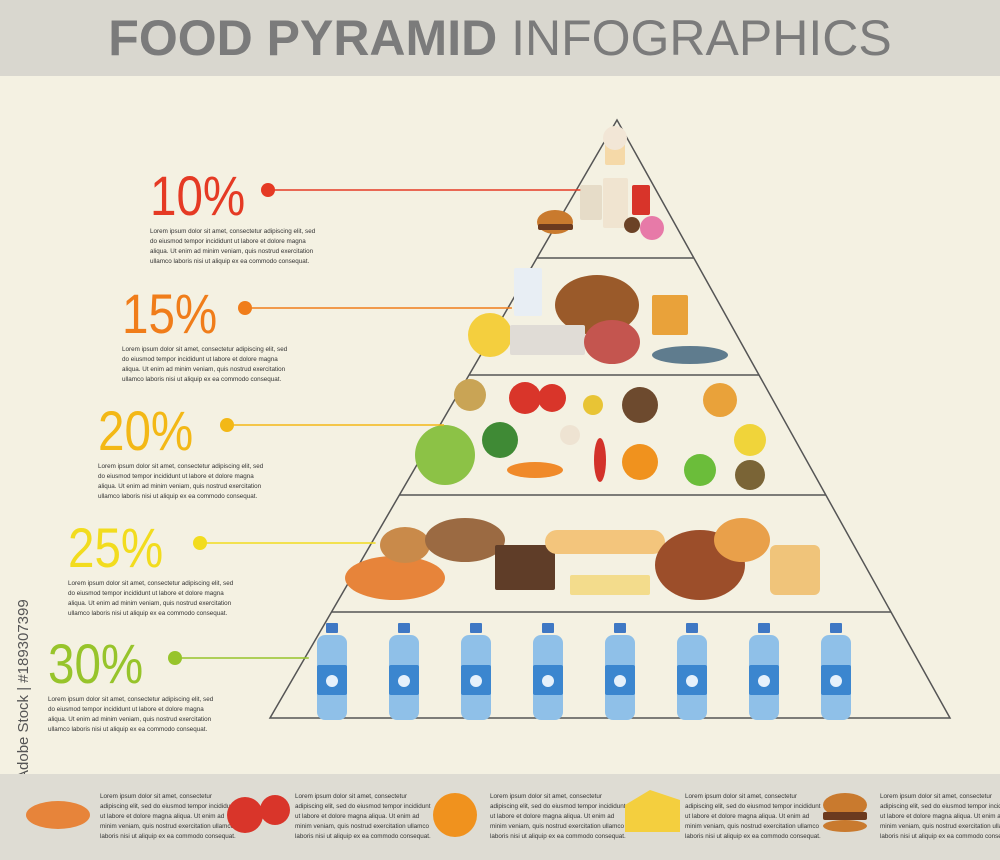  Describe the element at coordinates (197, 196) in the screenshot. I see `tier-percent: 10%` at that location.